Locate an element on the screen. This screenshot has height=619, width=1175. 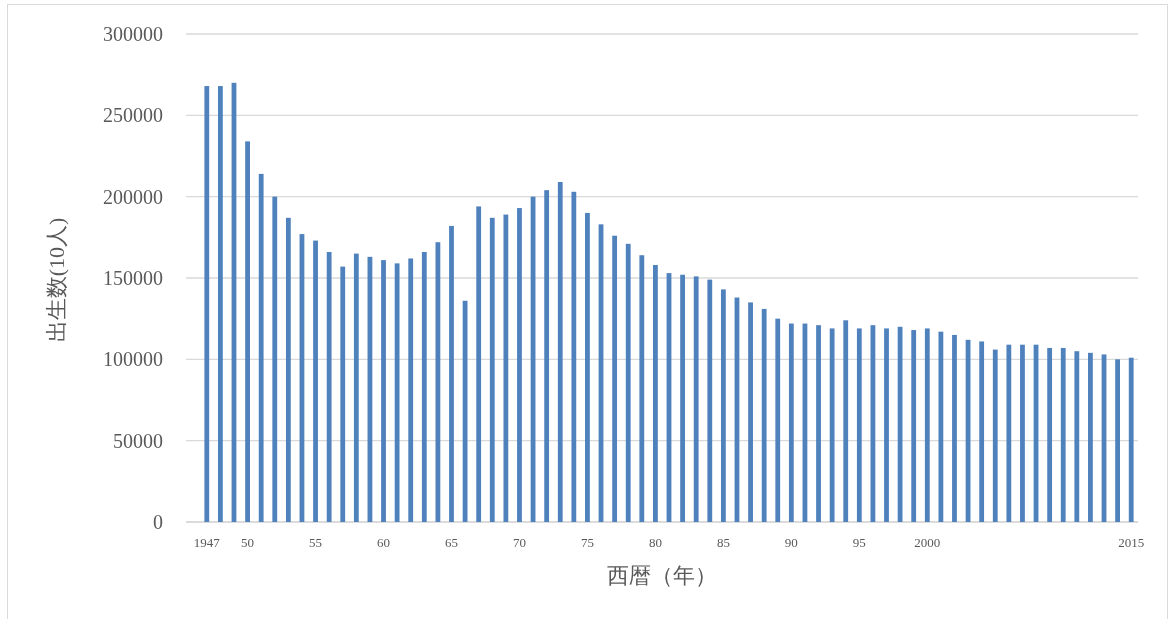
x-tick-label: 60 is located at coordinates (384, 542).